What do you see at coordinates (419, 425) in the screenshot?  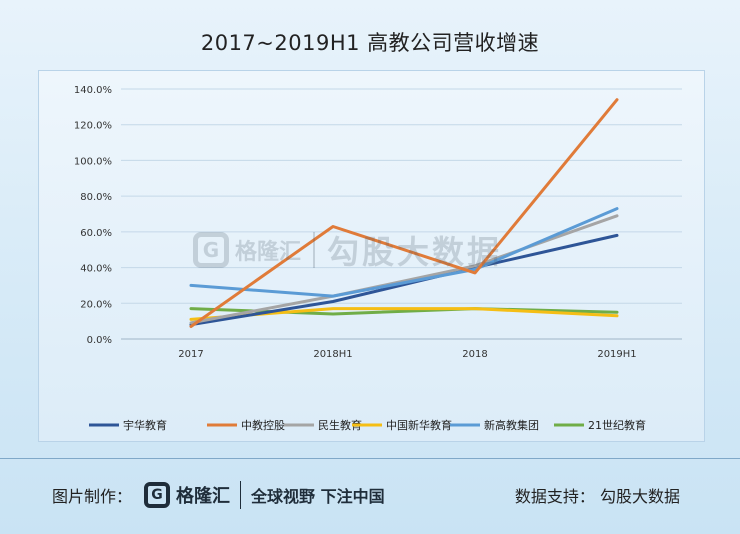 I see `legend-label: 中国新华教育` at bounding box center [419, 425].